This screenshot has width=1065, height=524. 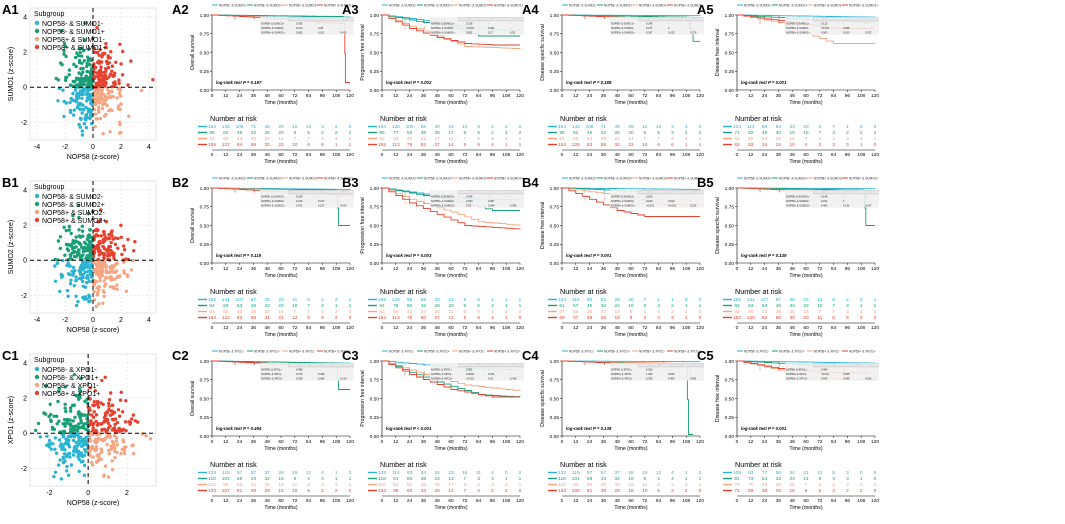 What do you see at coordinates (631, 300) in the screenshot?
I see `risk-count: 20` at bounding box center [631, 300].